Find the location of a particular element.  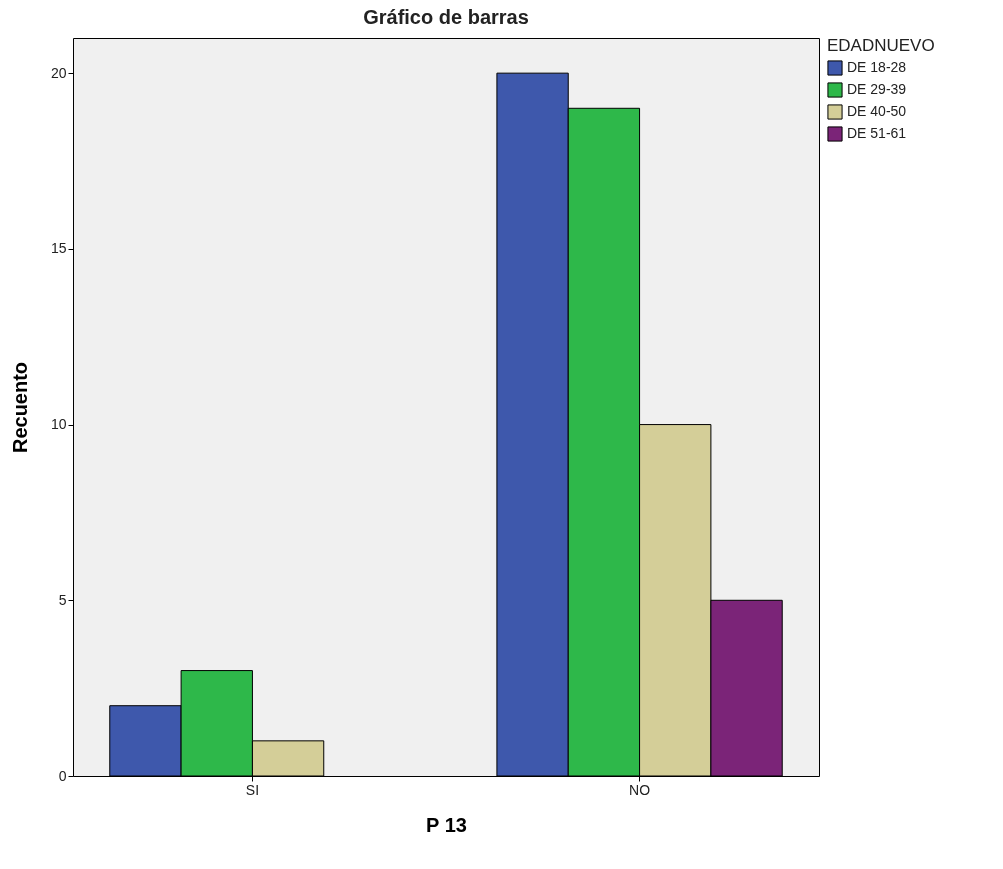

x-tick-label: NO is located at coordinates (640, 789).